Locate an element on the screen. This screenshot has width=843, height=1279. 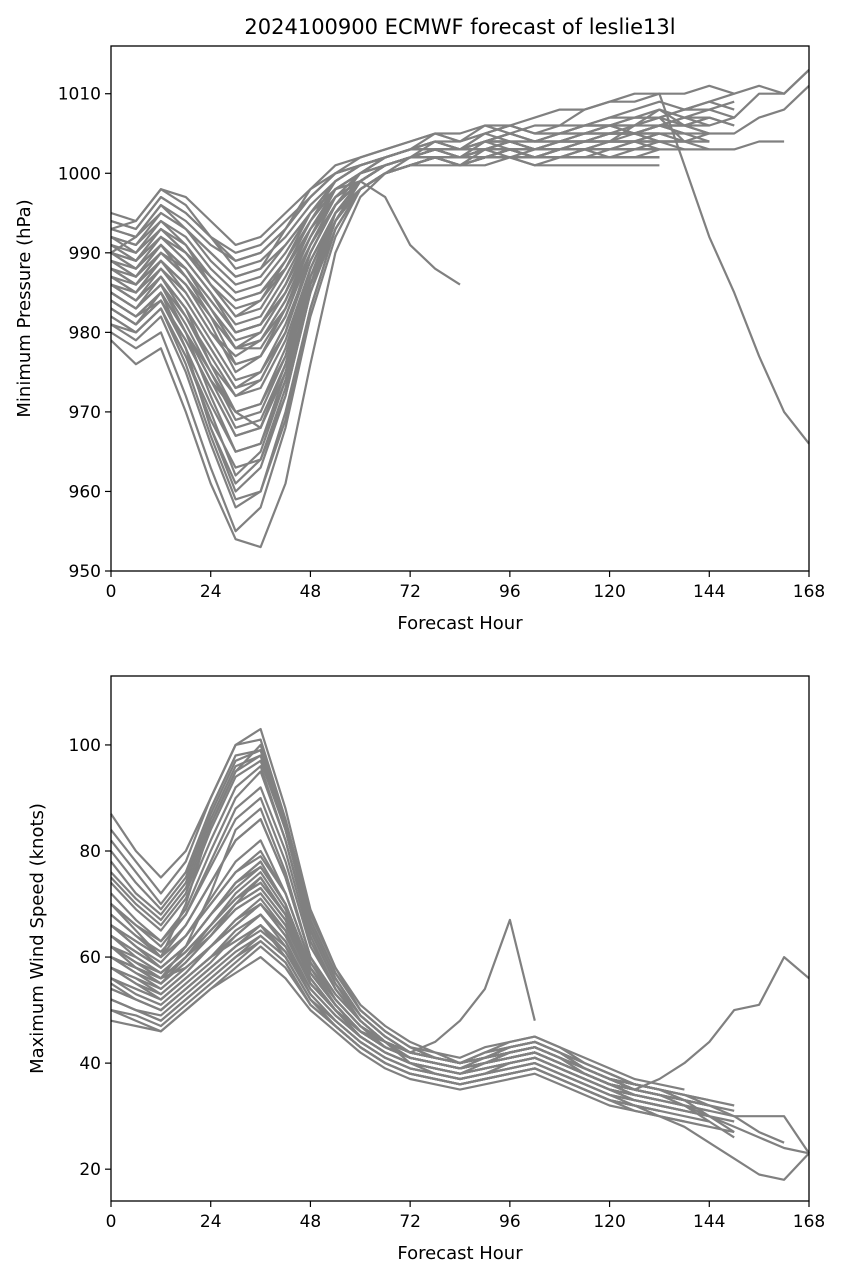
wind-x-tick-label: 0 is located at coordinates (111, 1222).